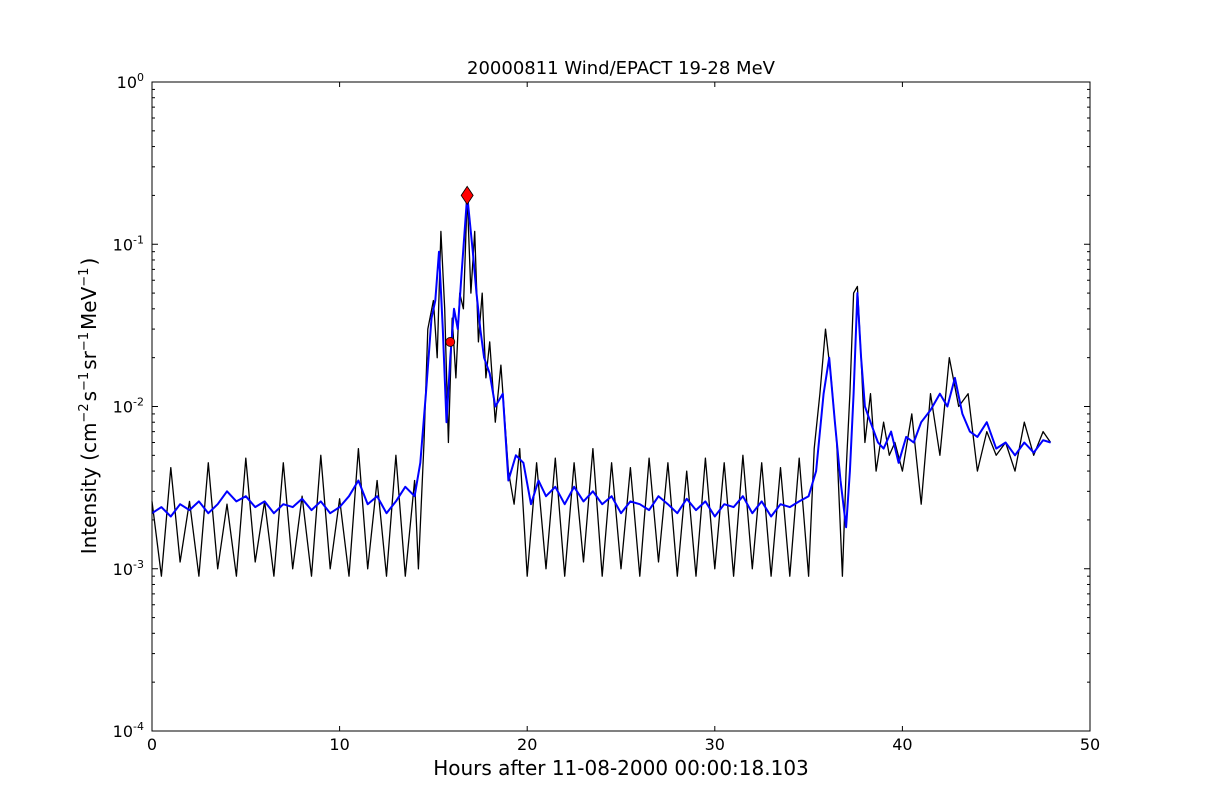  Describe the element at coordinates (128, 406) in the screenshot. I see `y-tick-label: 10⁻²` at that location.